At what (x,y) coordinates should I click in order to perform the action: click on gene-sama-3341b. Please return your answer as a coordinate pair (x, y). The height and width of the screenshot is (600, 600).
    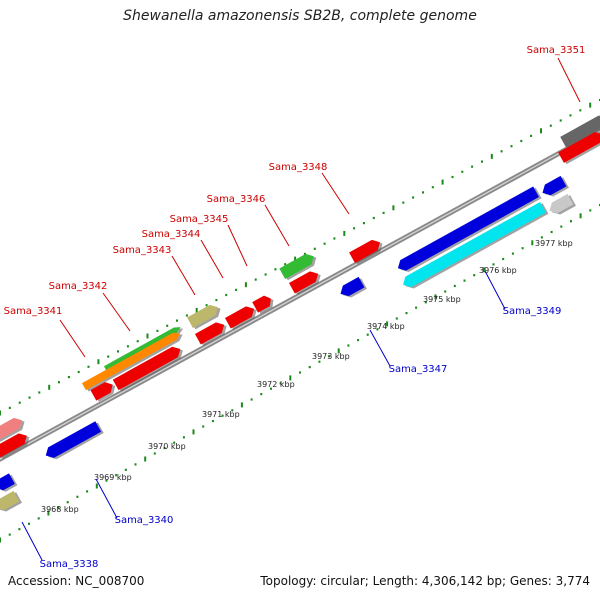
    Looking at the image, I should click on (147, 369).